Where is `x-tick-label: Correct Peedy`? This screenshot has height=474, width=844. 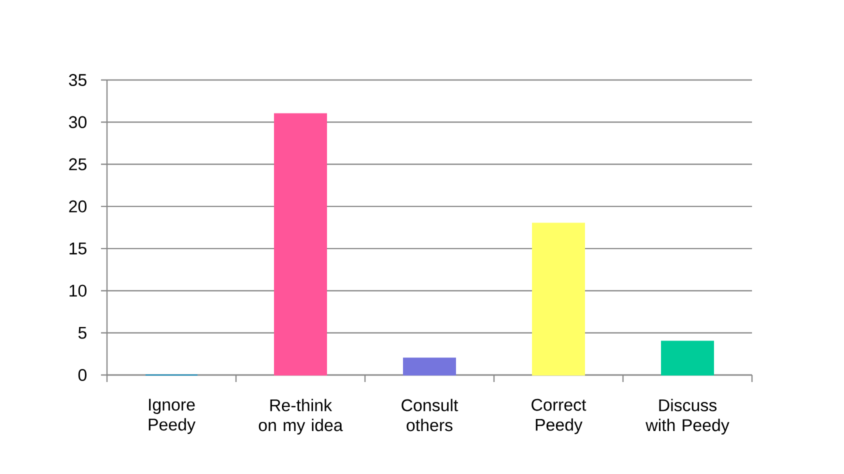 x-tick-label: Correct Peedy is located at coordinates (559, 416).